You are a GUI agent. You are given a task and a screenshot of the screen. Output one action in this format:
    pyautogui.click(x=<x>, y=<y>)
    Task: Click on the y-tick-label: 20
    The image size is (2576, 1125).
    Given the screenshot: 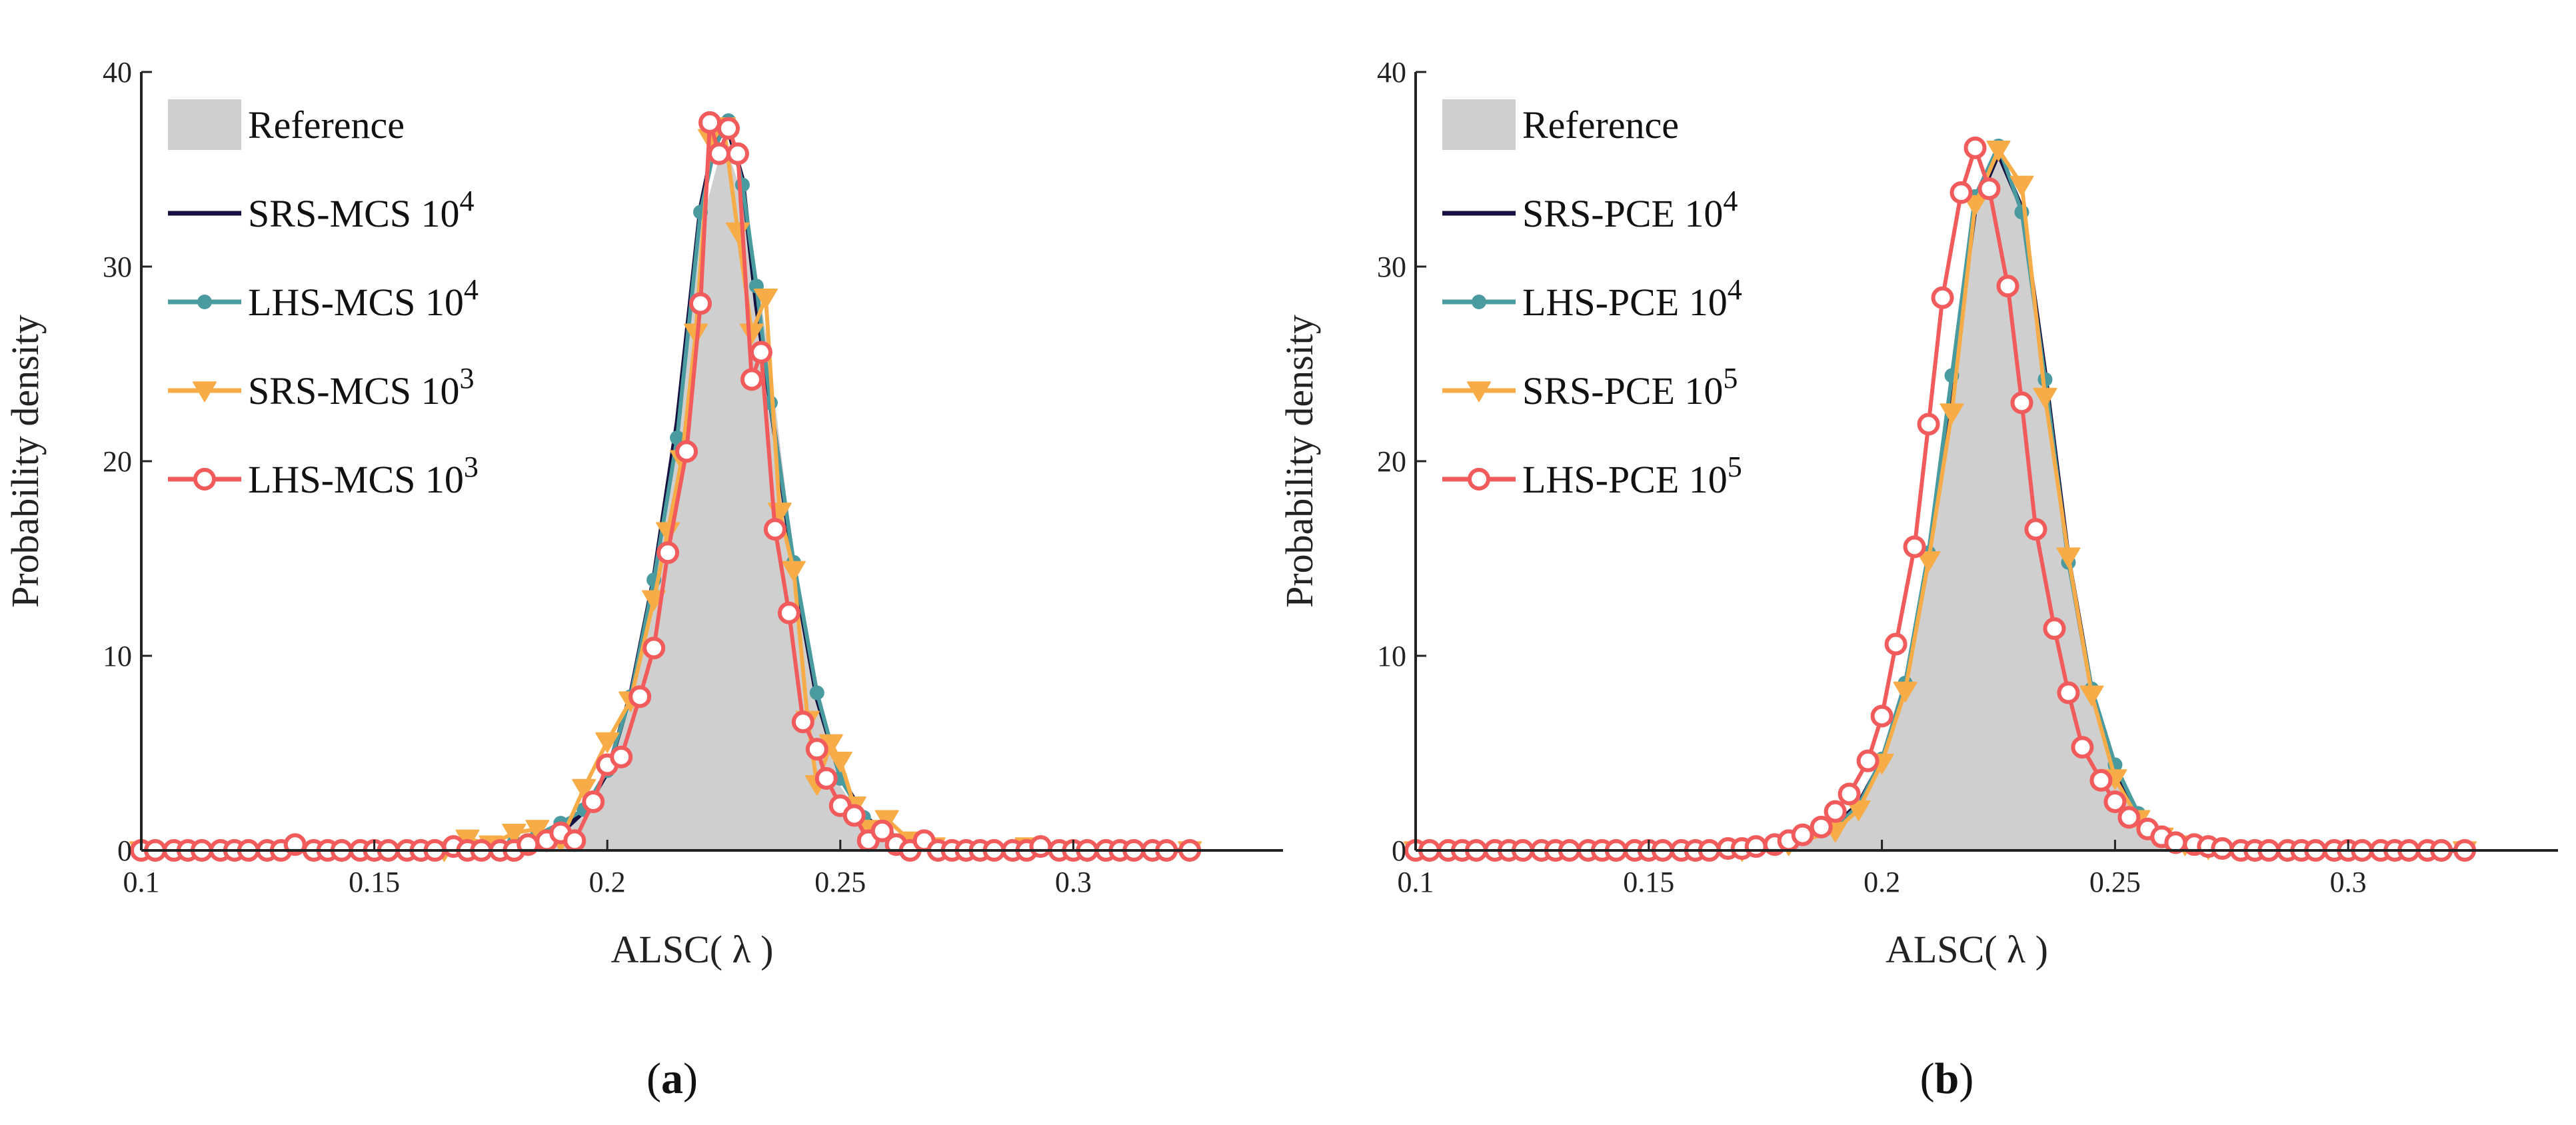 What is the action you would take?
    pyautogui.click(x=117, y=461)
    